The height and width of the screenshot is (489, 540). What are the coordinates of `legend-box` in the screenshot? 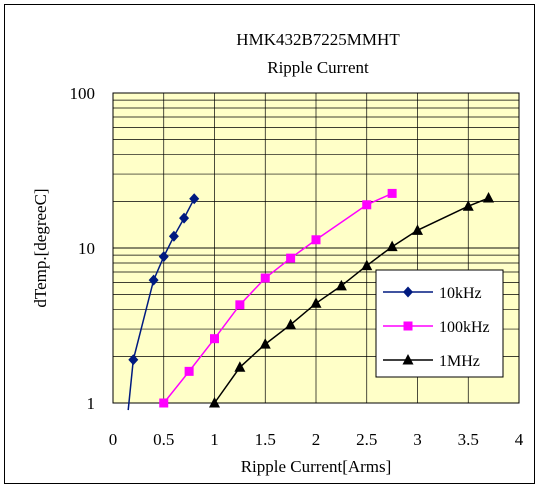 It's located at (439, 323).